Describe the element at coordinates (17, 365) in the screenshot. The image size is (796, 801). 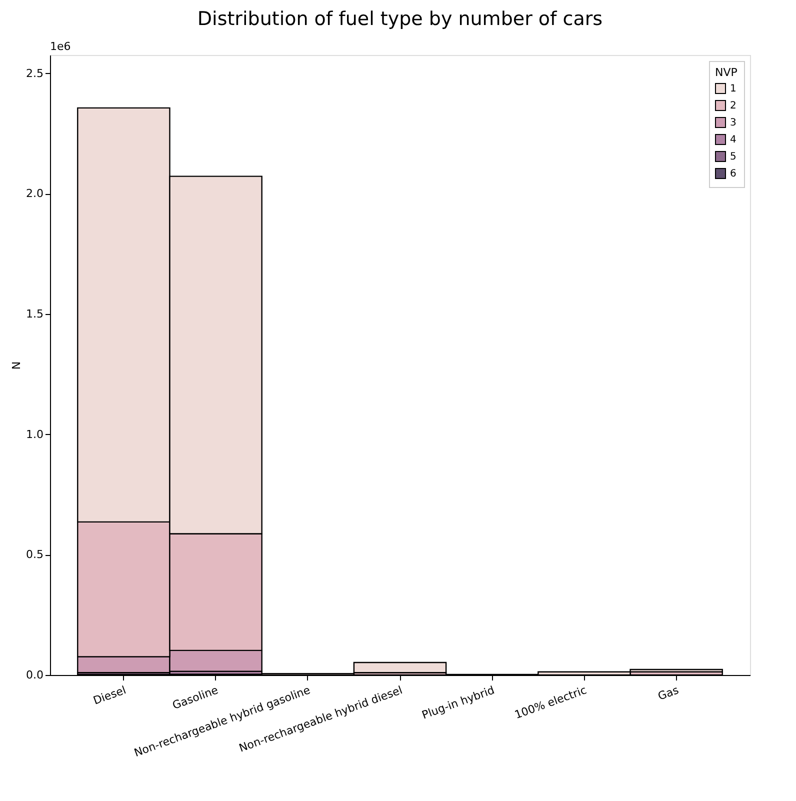
I see `y-axis-title: N` at that location.